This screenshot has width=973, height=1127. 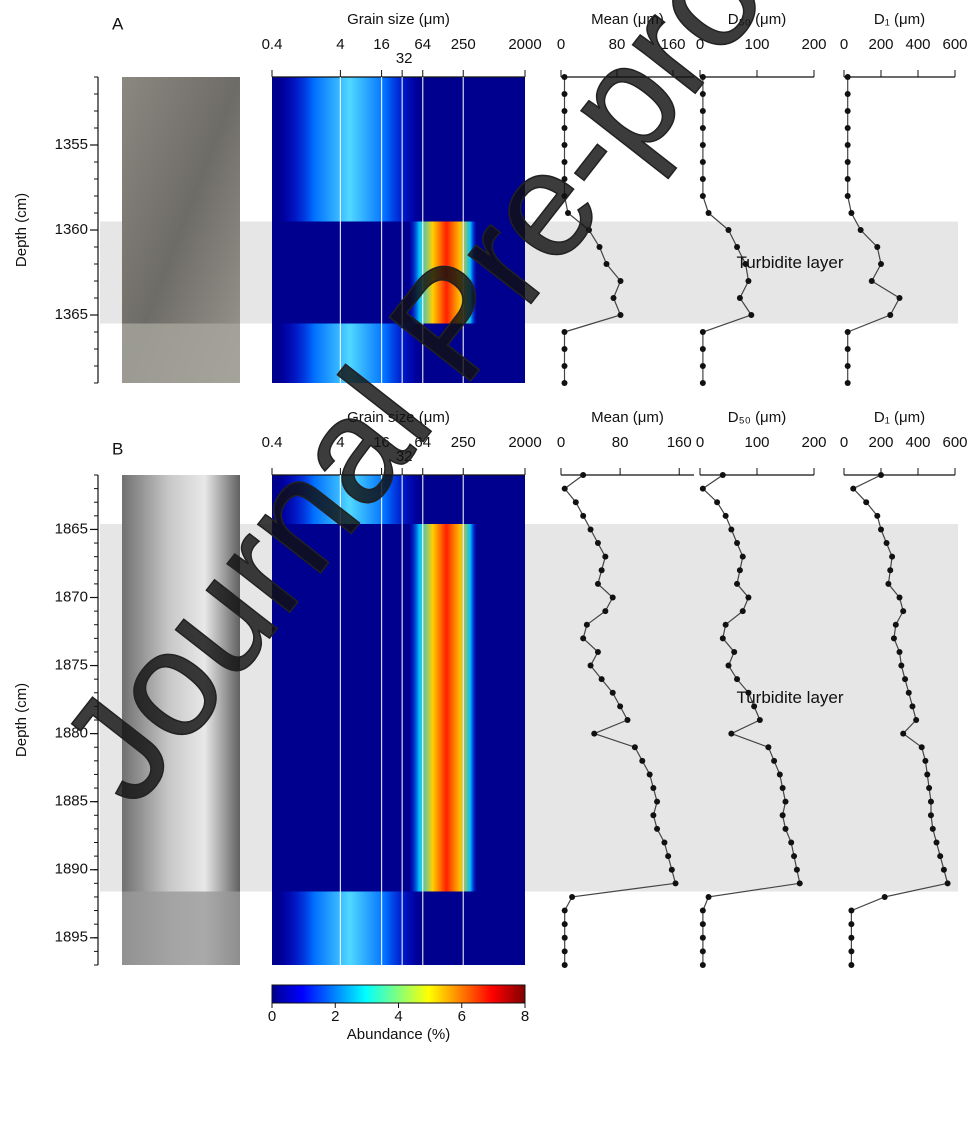 What do you see at coordinates (627, 417) in the screenshot?
I see `series-title: Mean (μm)` at bounding box center [627, 417].